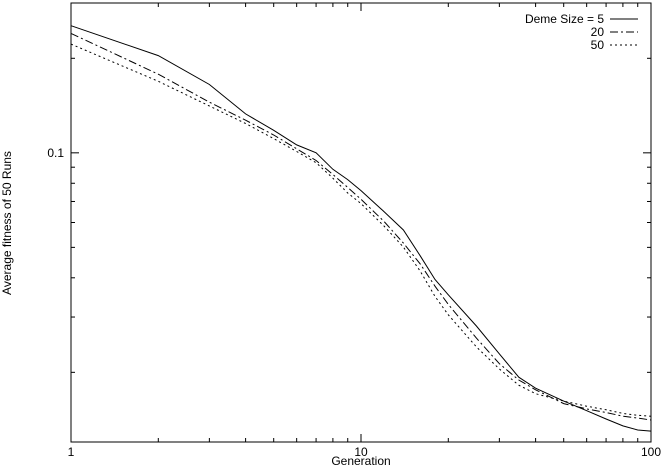  I want to click on x-axis-label: Generation, so click(360, 460).